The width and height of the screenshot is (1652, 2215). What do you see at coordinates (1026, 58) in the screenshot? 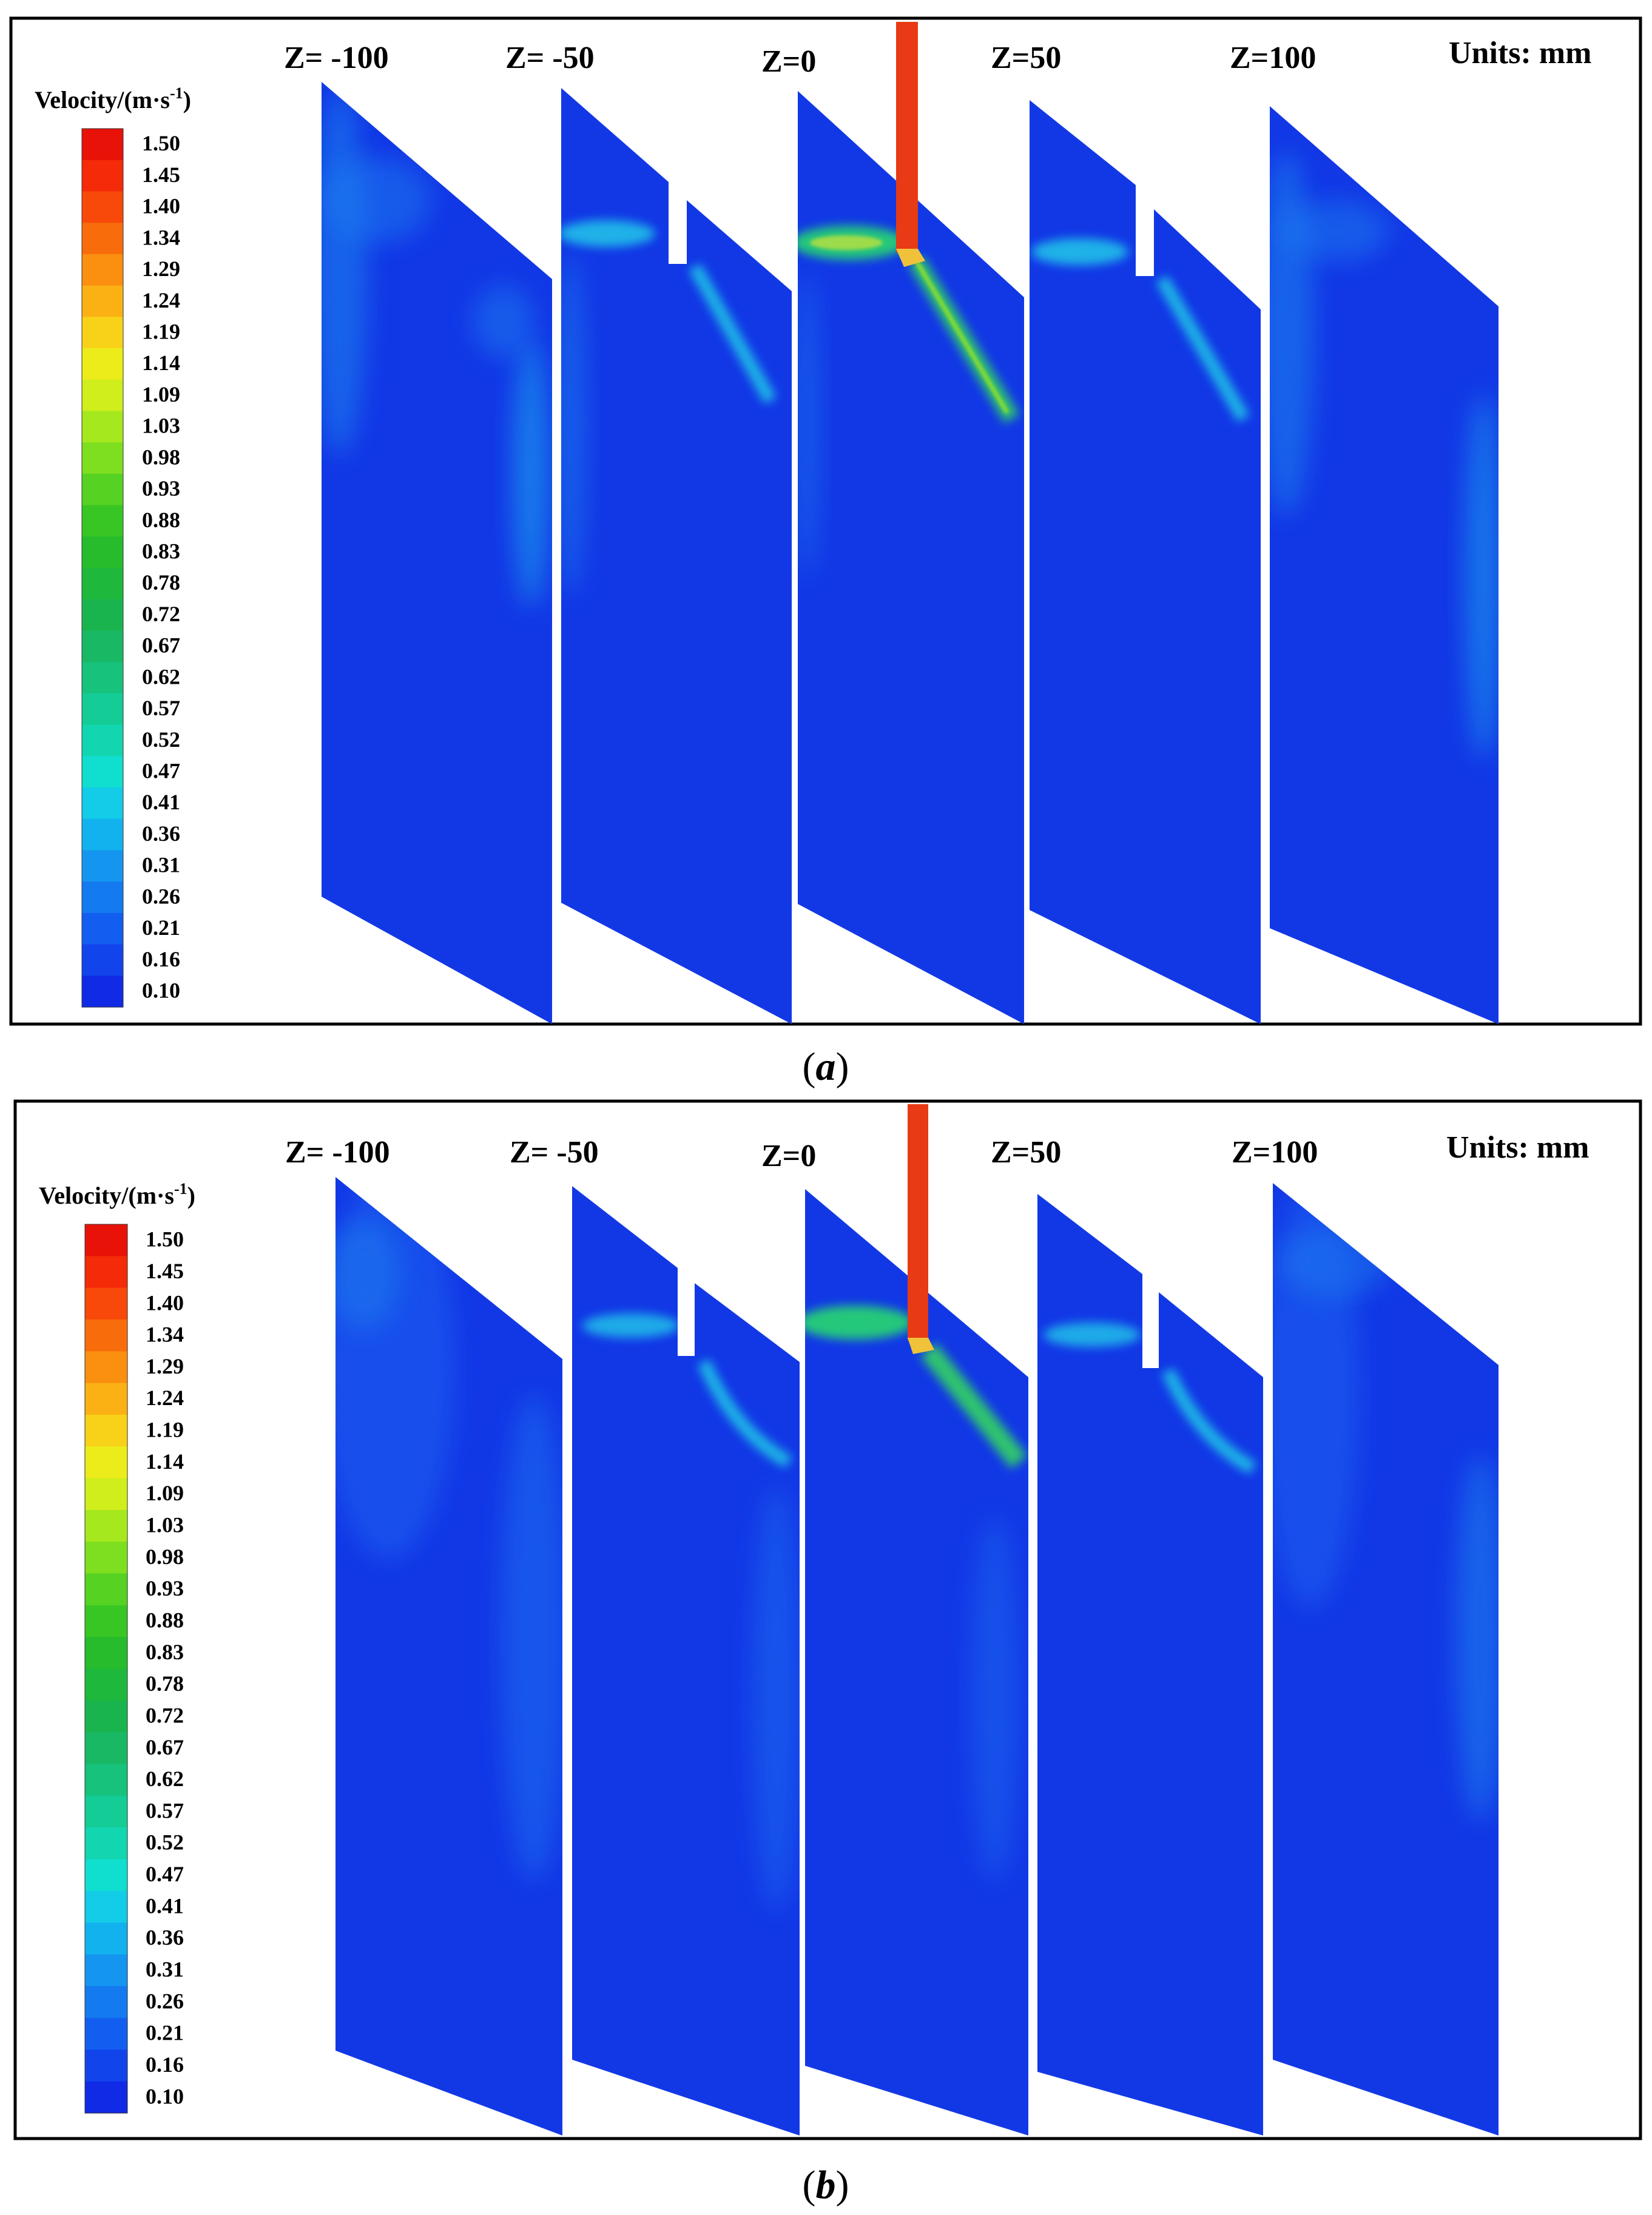
I see `slice-label-z-50: Z=50` at bounding box center [1026, 58].